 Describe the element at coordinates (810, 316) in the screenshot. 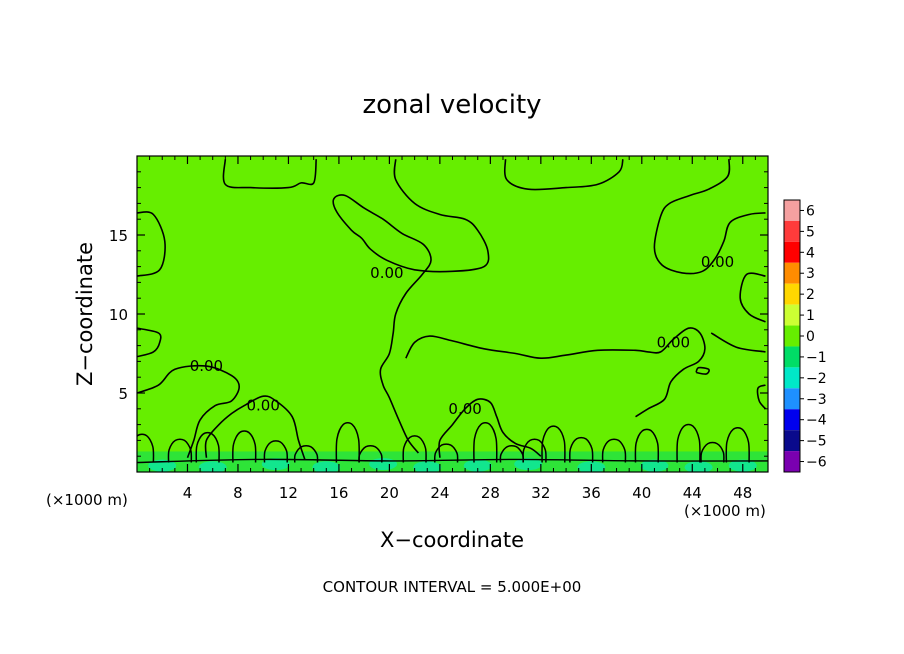

I see `colorbar-label-5: 1` at that location.